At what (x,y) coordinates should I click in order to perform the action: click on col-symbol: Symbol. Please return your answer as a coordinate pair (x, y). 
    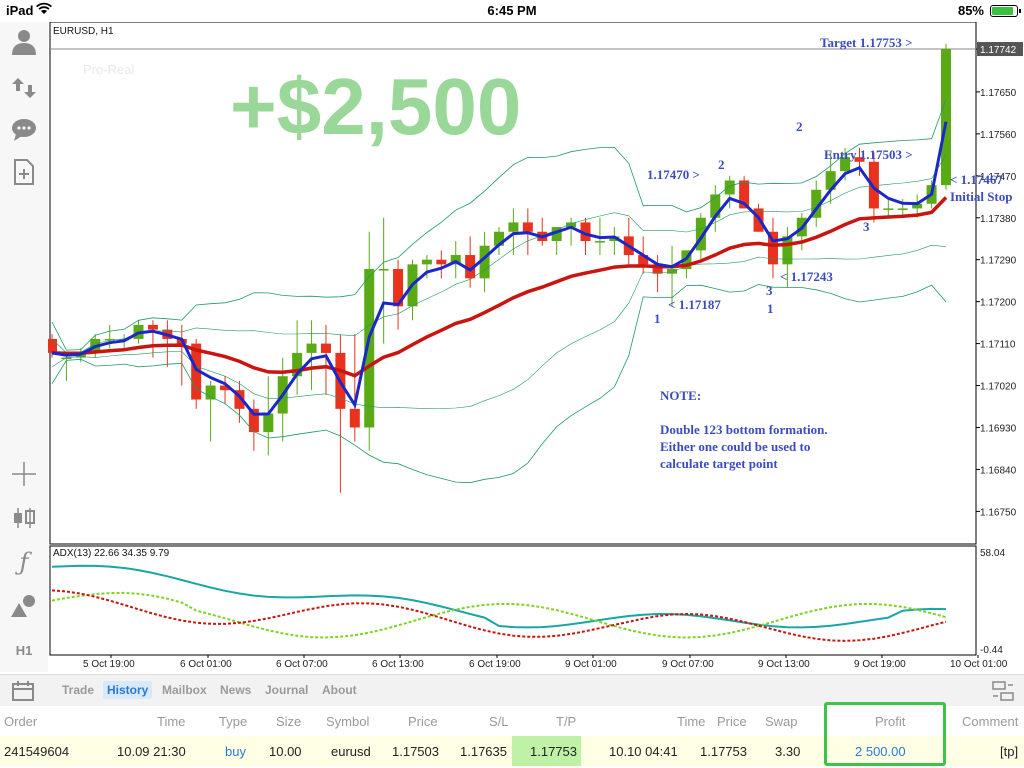
    Looking at the image, I should click on (348, 721).